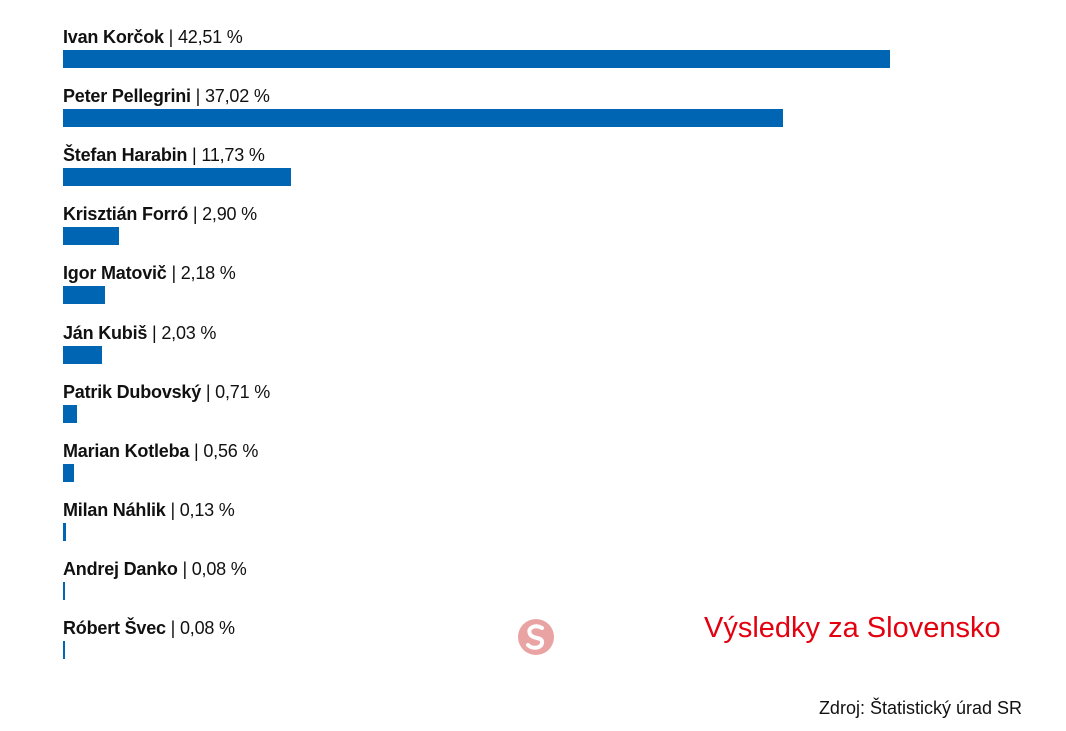  Describe the element at coordinates (114, 509) in the screenshot. I see `candidate-name: Milan Náhlik` at that location.